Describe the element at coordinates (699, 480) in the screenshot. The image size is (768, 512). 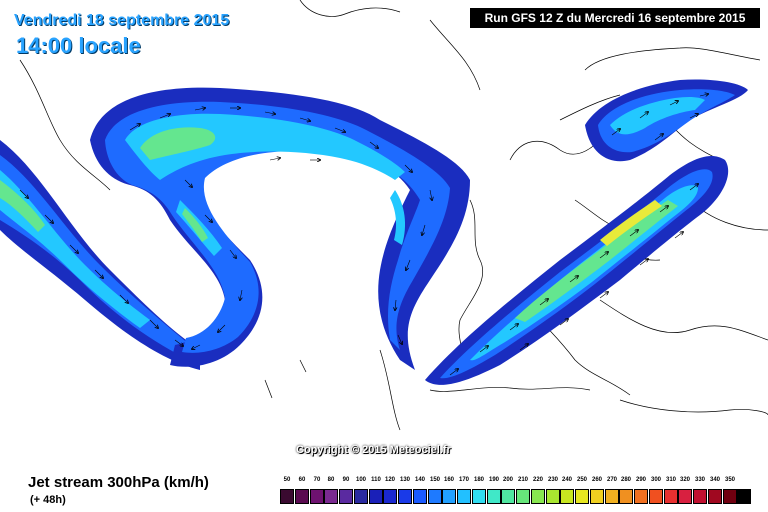
I see `scale-label: 330` at that location.